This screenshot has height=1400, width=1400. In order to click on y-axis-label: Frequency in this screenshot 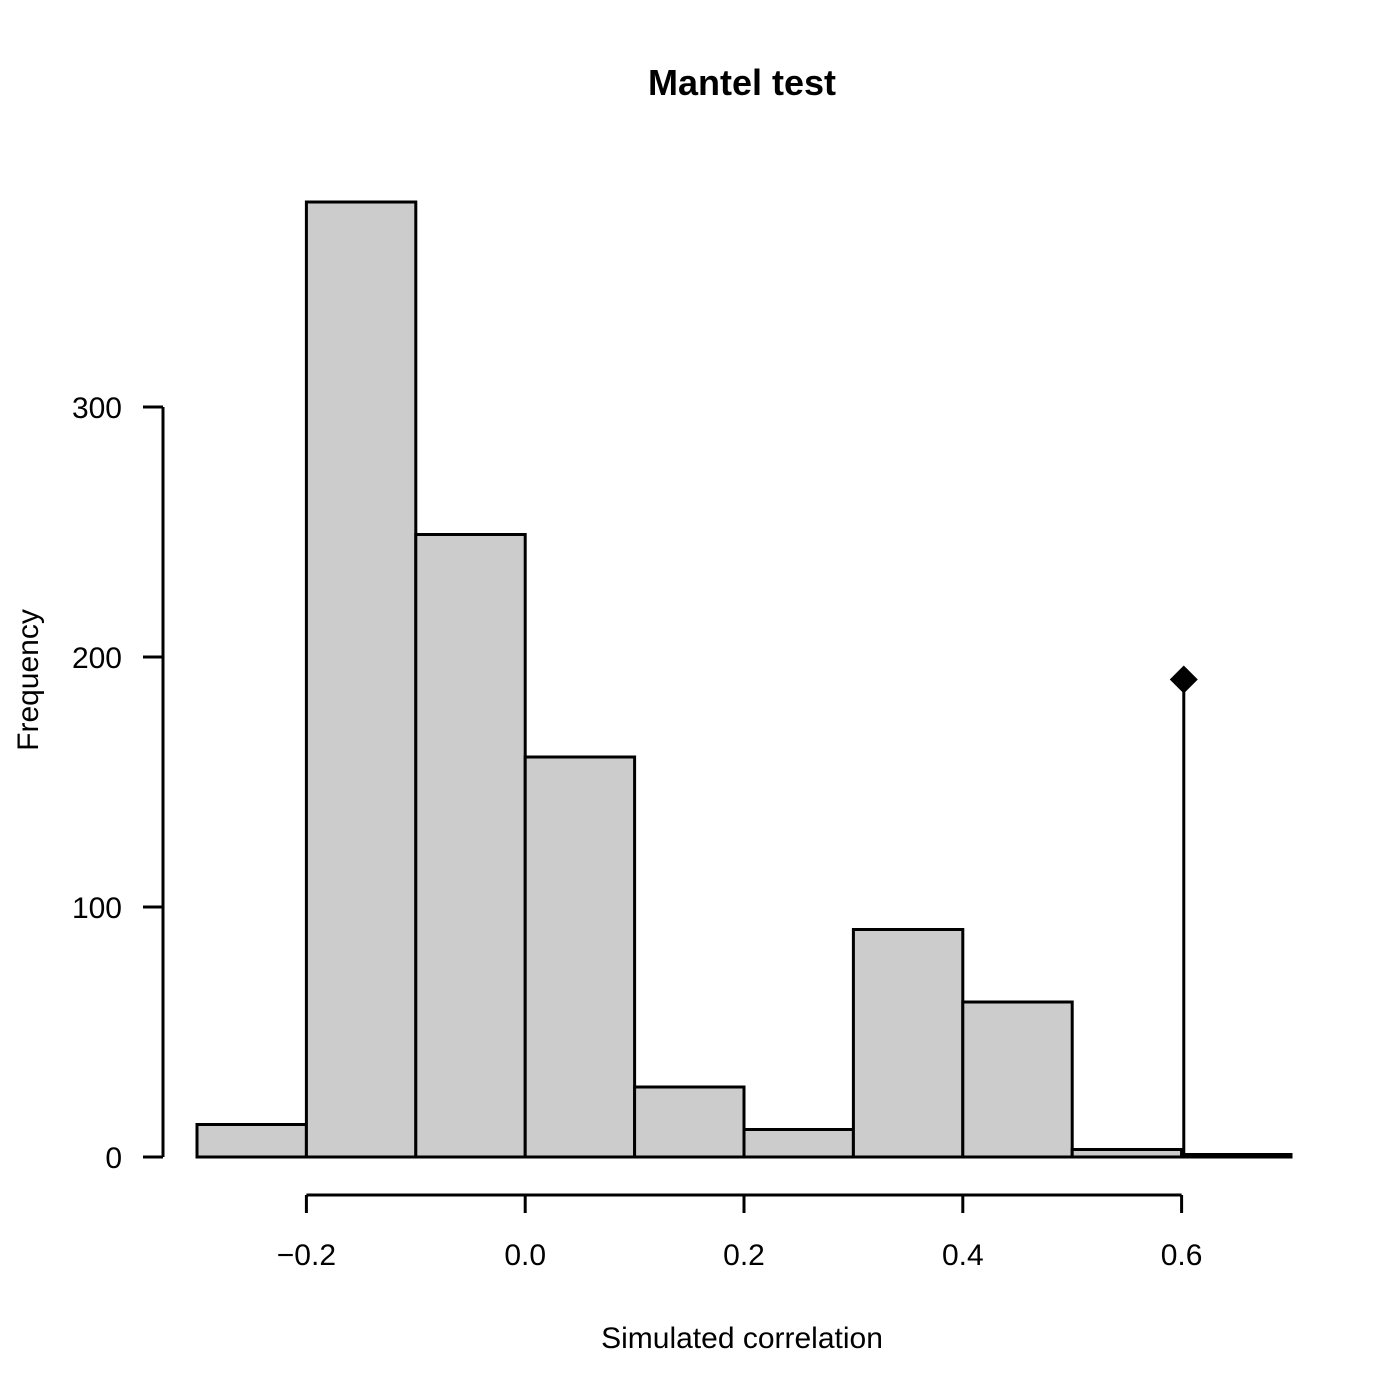, I will do `click(28, 680)`.